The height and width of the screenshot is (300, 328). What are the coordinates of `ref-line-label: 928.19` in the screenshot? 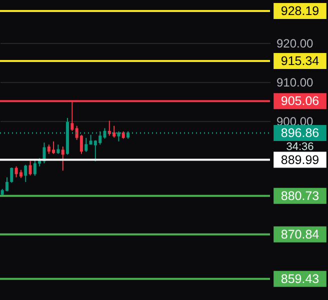 It's located at (300, 11).